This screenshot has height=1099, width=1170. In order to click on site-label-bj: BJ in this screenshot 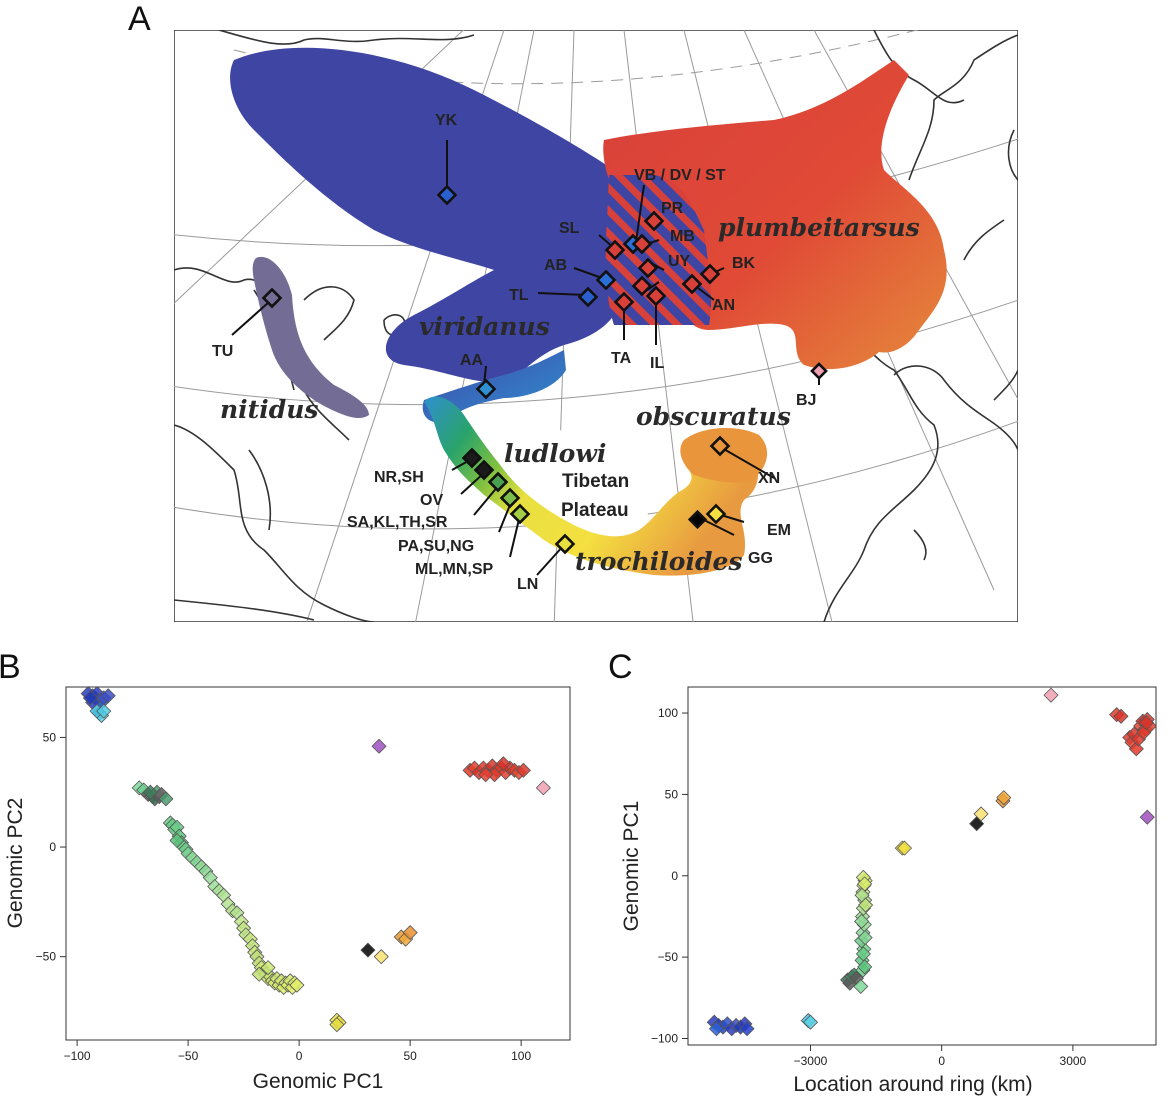, I will do `click(806, 400)`.